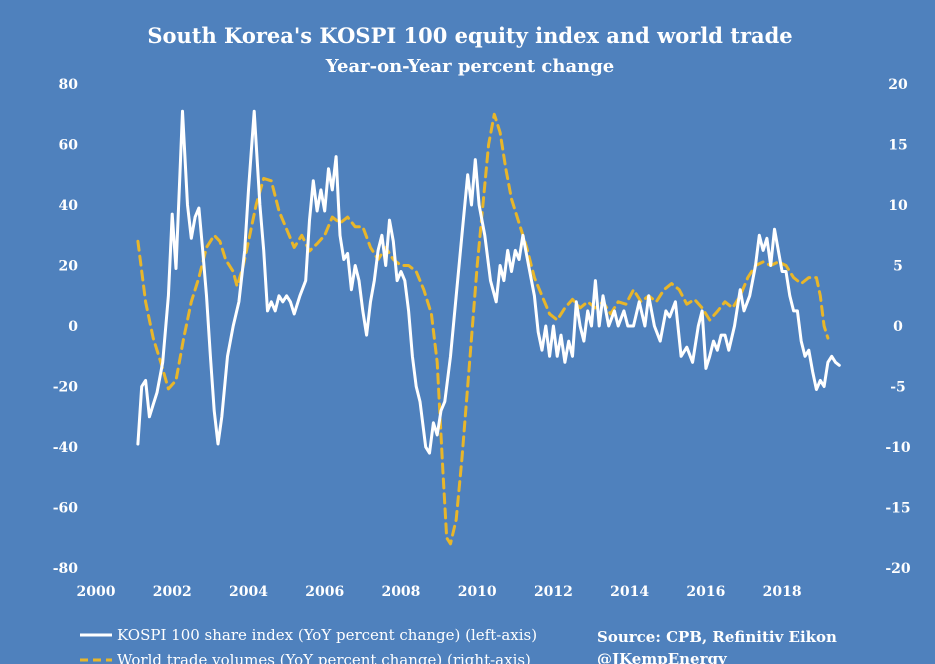 Image resolution: width=935 pixels, height=664 pixels. I want to click on left-axis-ticks: 80 60 40 20 0 -20 -40 -60 -80, so click(66, 327).